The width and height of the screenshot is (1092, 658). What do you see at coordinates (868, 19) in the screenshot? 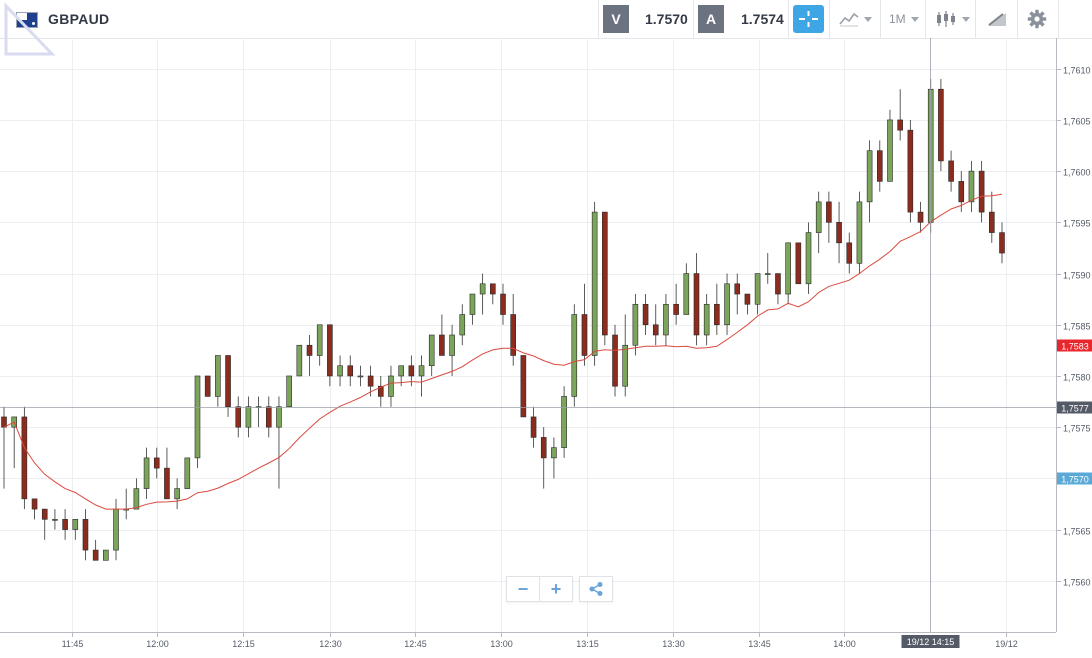
I see `chevron-down-icon` at bounding box center [868, 19].